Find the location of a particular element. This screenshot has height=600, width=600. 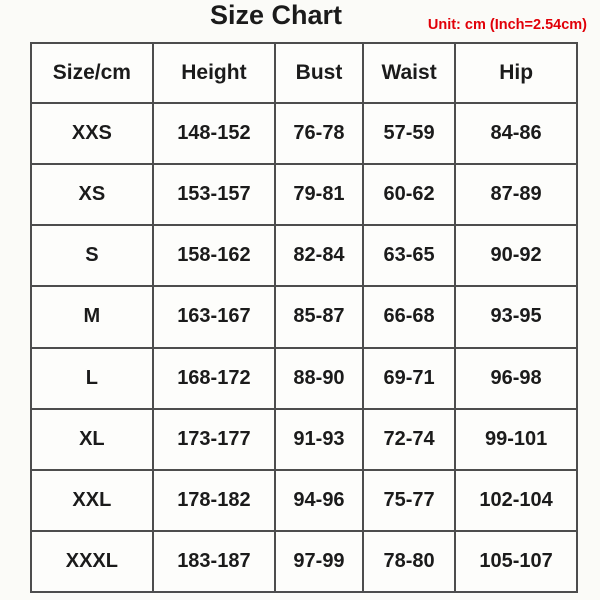

measurement-cell: 57-59 is located at coordinates (409, 133).